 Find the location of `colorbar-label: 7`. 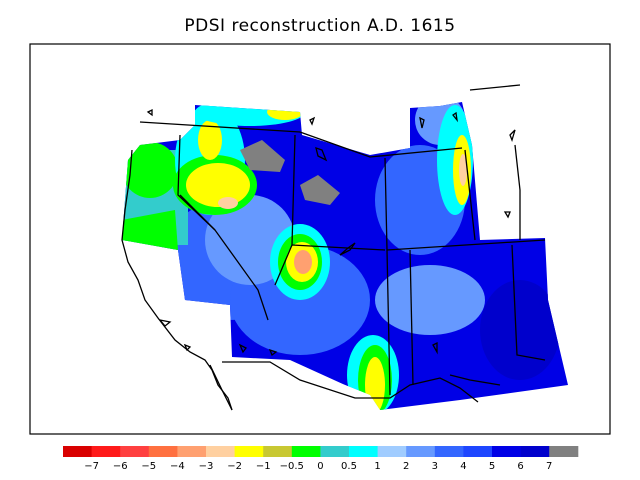

colorbar-label: 7 is located at coordinates (549, 466).